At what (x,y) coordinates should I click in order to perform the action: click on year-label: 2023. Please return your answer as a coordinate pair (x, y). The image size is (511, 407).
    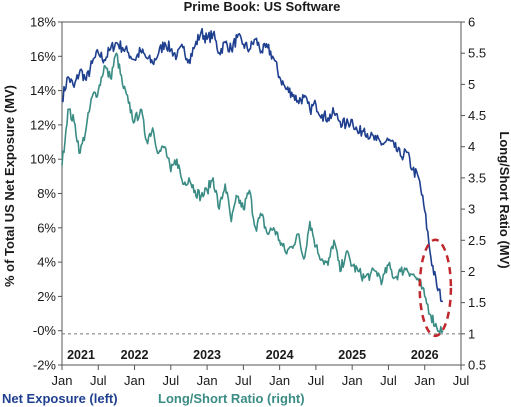
    Looking at the image, I should click on (207, 355).